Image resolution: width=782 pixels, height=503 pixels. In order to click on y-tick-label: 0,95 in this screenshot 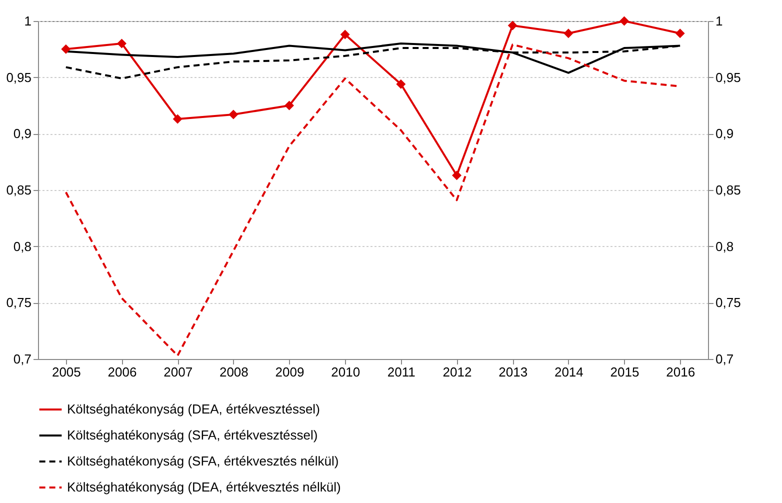, I will do `click(19, 77)`.